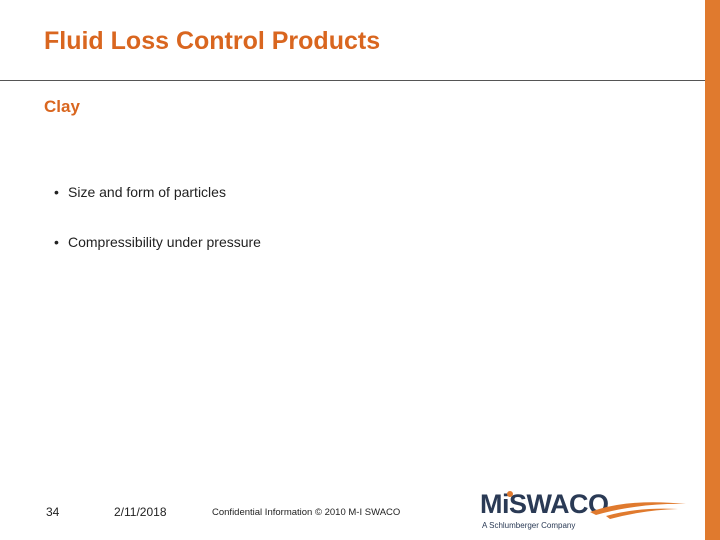 The width and height of the screenshot is (720, 540). Describe the element at coordinates (157, 207) in the screenshot. I see `bullet-item: • Size and form of particles` at that location.